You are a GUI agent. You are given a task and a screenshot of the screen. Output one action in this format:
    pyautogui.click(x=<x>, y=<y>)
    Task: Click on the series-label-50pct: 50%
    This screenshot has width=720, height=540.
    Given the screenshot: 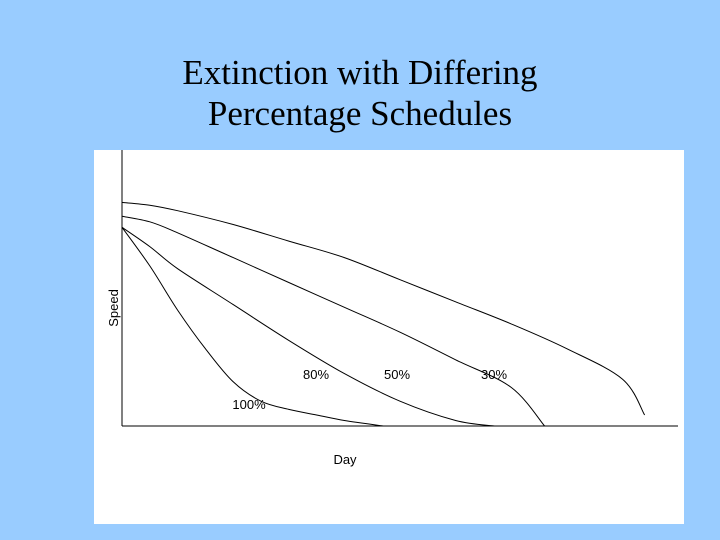 What is the action you would take?
    pyautogui.click(x=397, y=374)
    